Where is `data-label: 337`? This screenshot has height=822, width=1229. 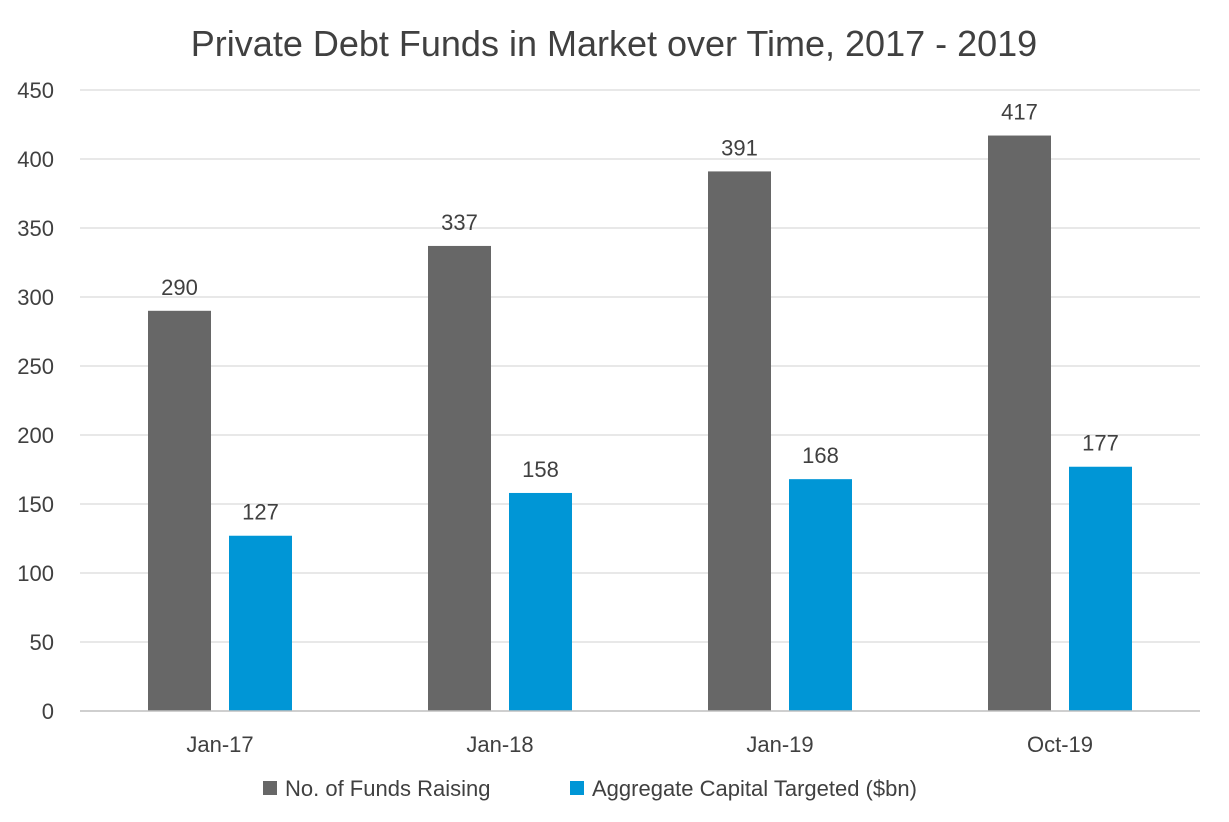 data-label: 337 is located at coordinates (459, 222).